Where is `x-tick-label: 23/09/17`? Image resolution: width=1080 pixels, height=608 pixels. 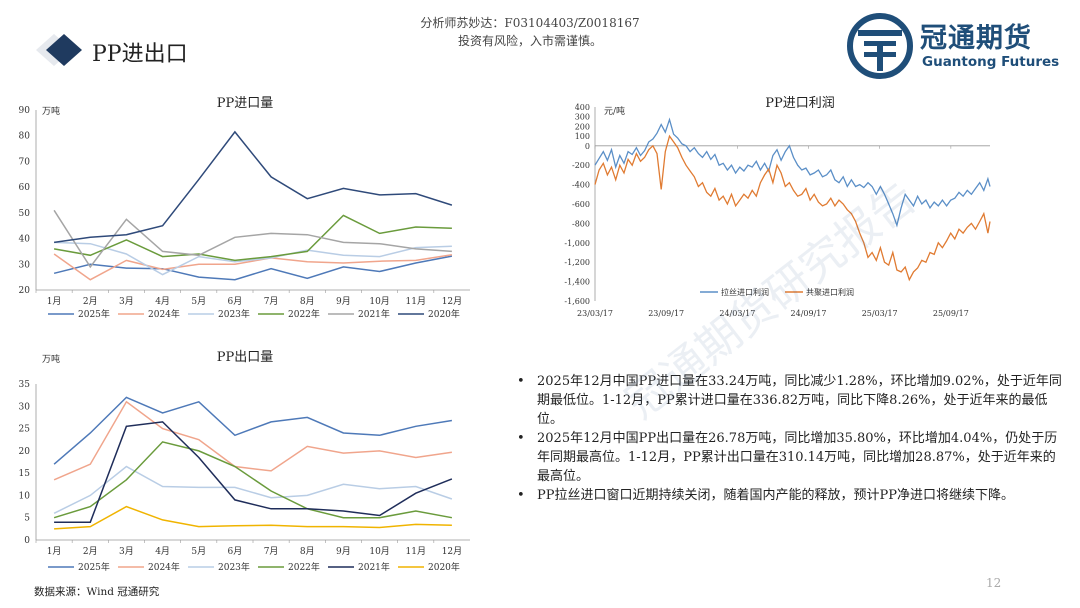 x-tick-label: 23/09/17 is located at coordinates (666, 313).